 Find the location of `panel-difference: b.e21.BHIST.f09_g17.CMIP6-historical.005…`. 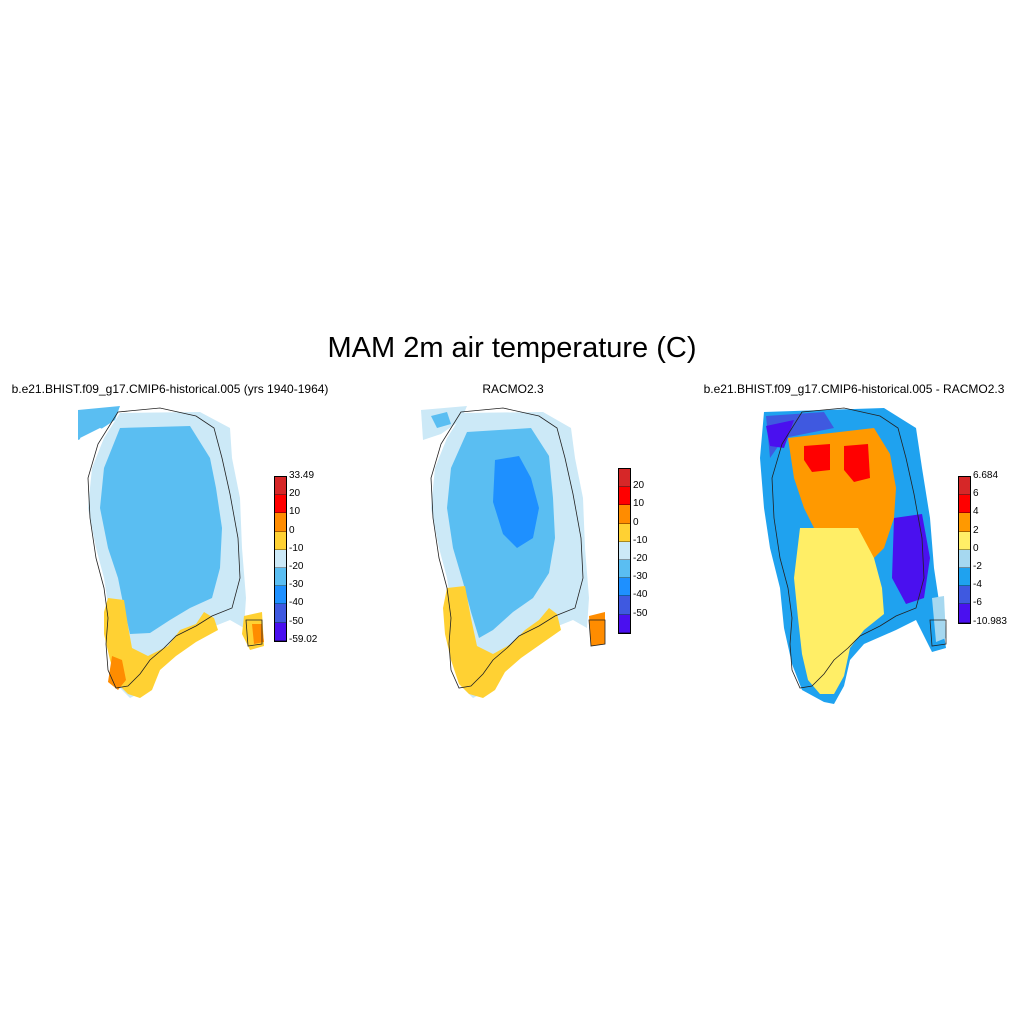

panel-difference: b.e21.BHIST.f09_g17.CMIP6-historical.005… is located at coordinates (854, 548).